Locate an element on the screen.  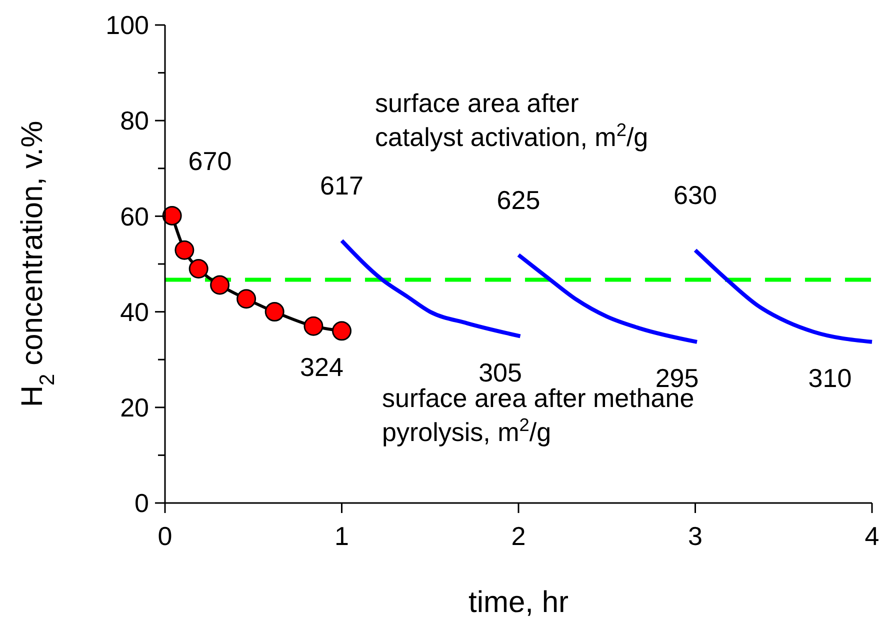
annotation: surface area after catalyst activation, m$^{2}$/g is located at coordinates (511, 120).